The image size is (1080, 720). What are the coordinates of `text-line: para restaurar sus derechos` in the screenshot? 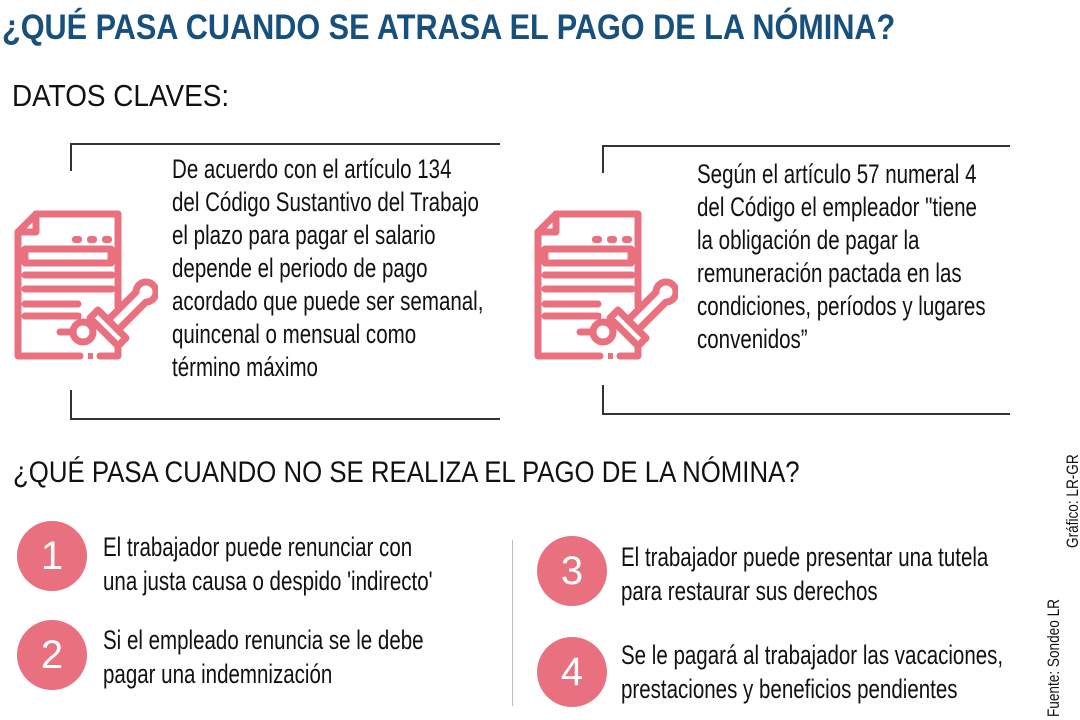 It's located at (749, 591).